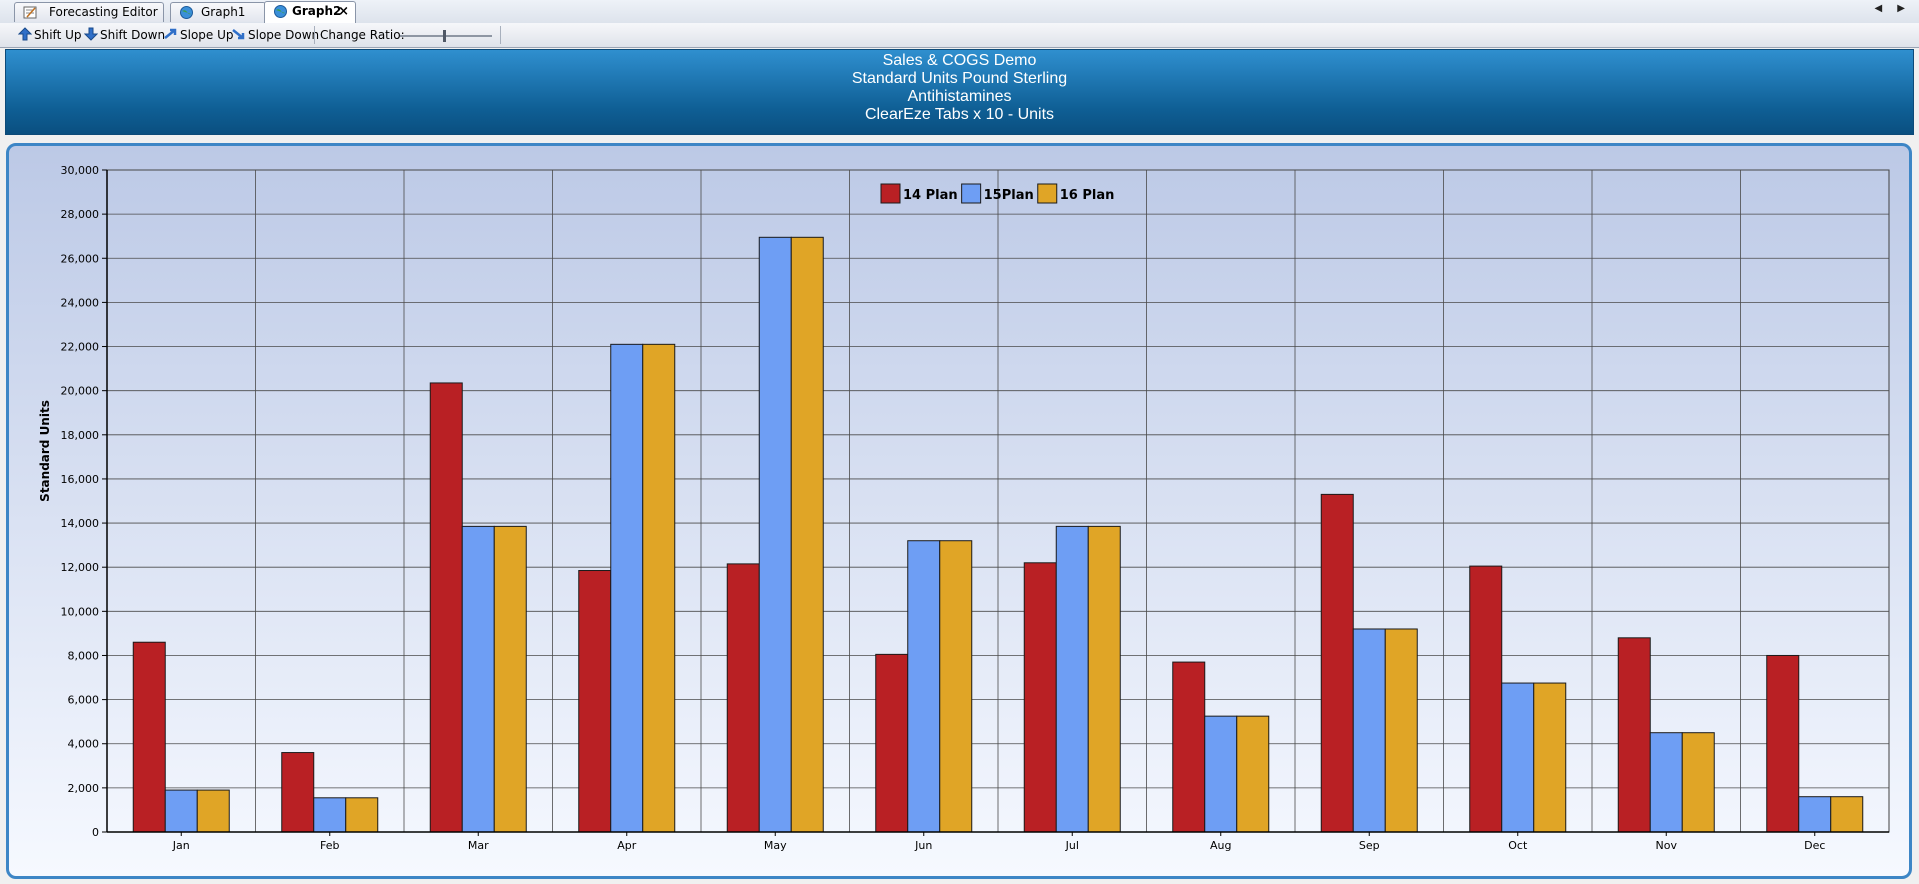 The height and width of the screenshot is (884, 1919). Describe the element at coordinates (478, 845) in the screenshot. I see `x-category-label: Mar` at that location.